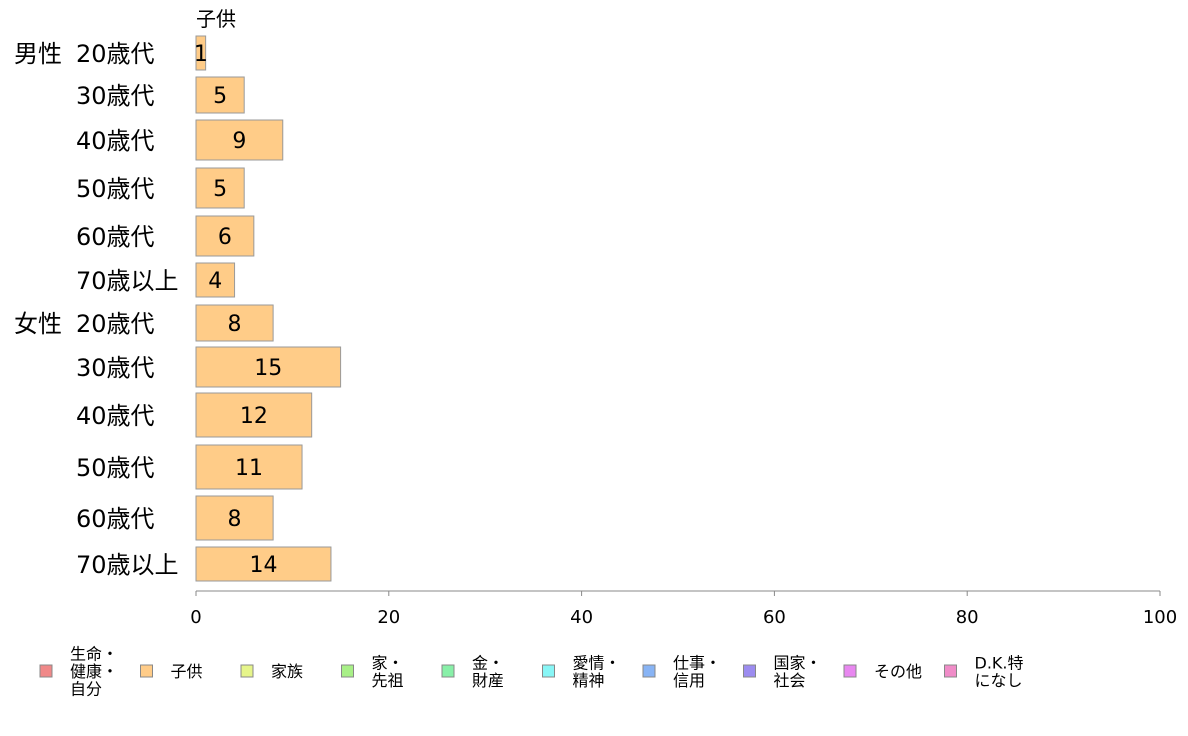  I want to click on legend-label: その他, so click(898, 671).